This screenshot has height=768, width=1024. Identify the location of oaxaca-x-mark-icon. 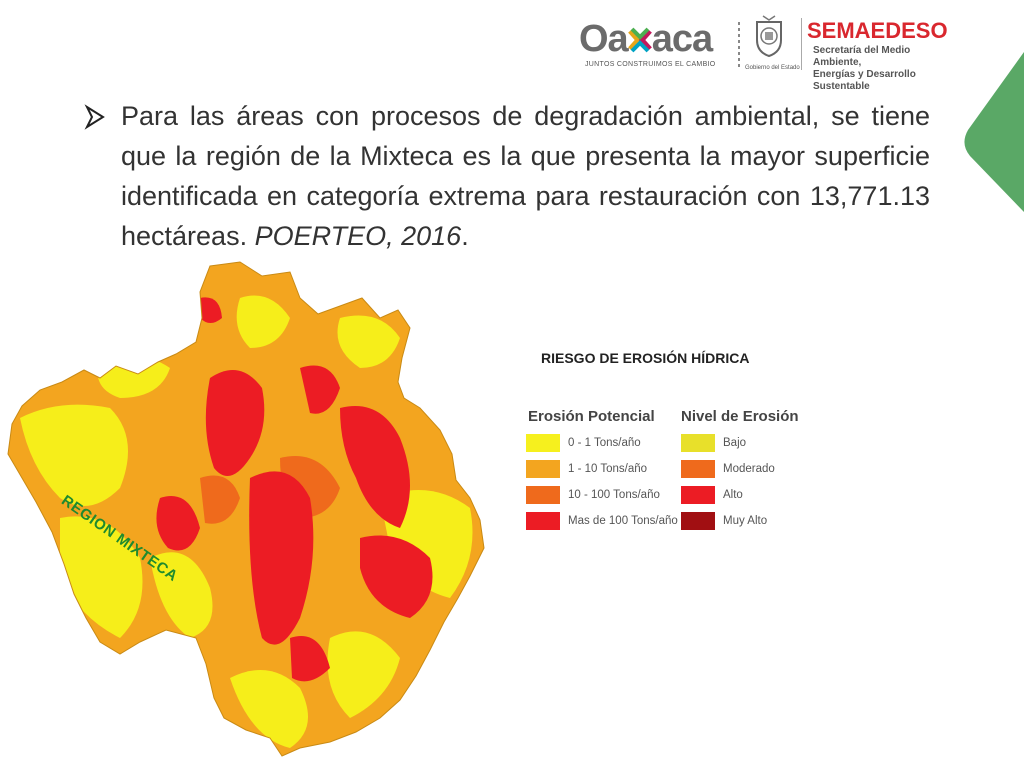
(639, 36).